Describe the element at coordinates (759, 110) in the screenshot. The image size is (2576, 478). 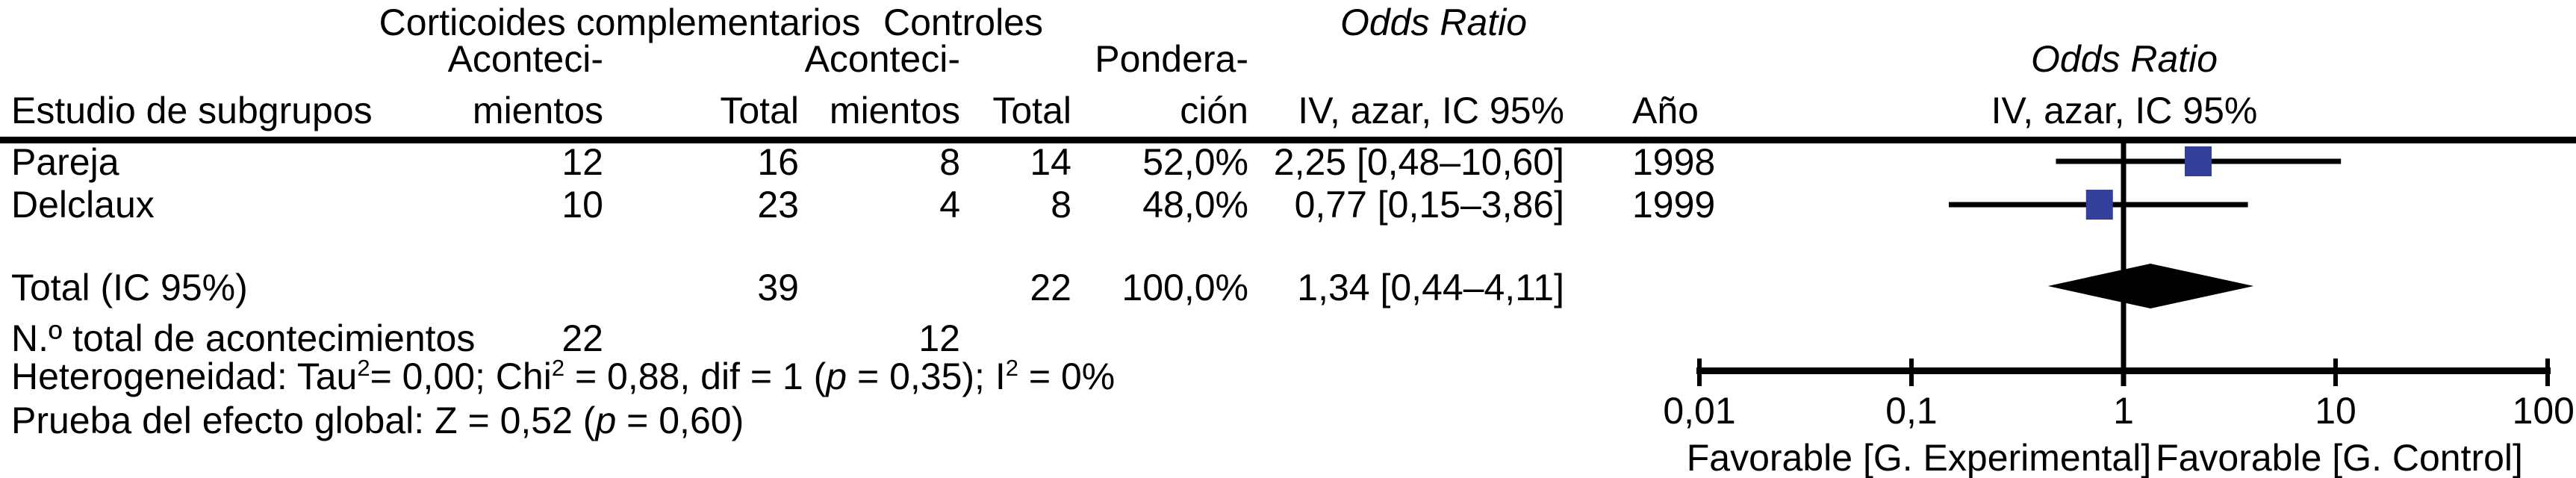
I see `total-header-exp: Total` at that location.